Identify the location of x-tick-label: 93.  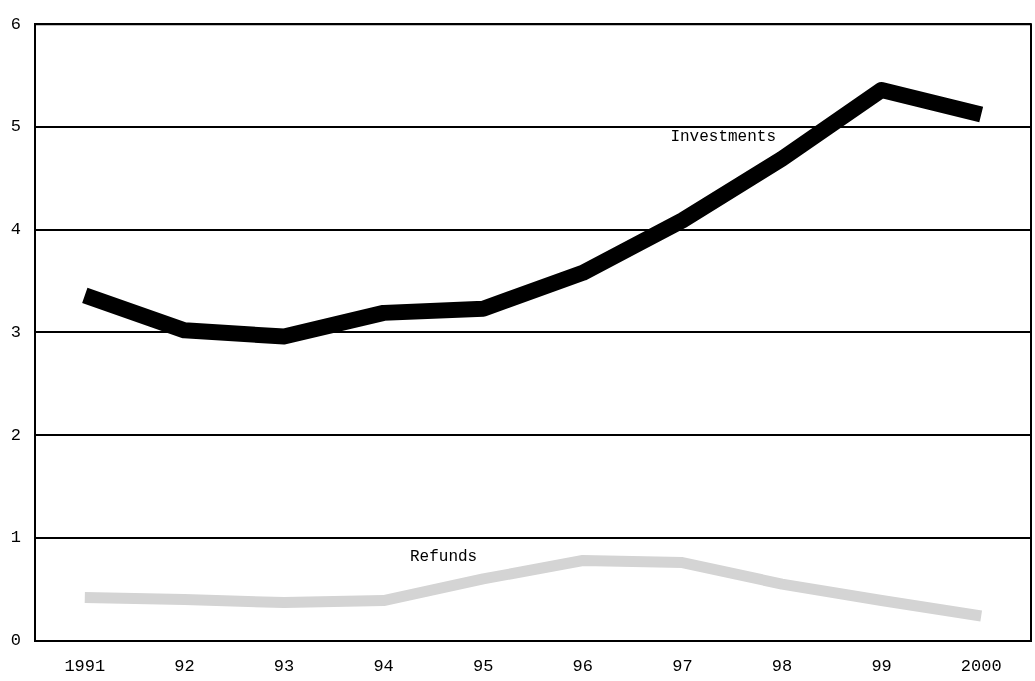
(284, 667).